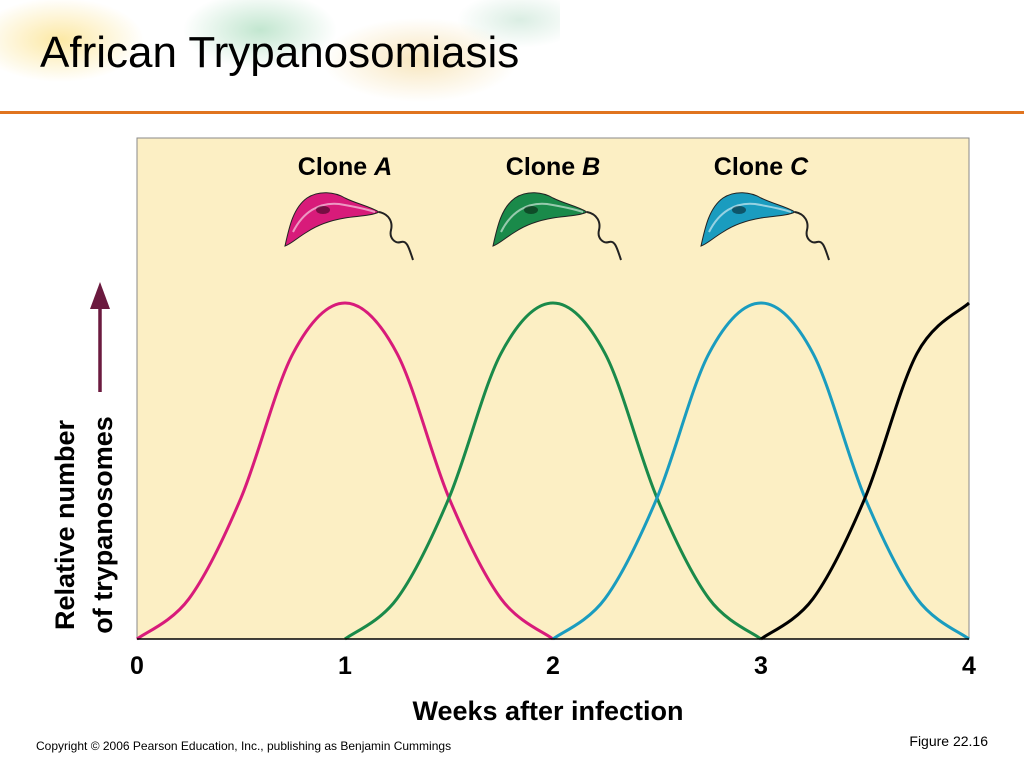 The image size is (1024, 768). Describe the element at coordinates (137, 666) in the screenshot. I see `x-tick-label: 0` at that location.